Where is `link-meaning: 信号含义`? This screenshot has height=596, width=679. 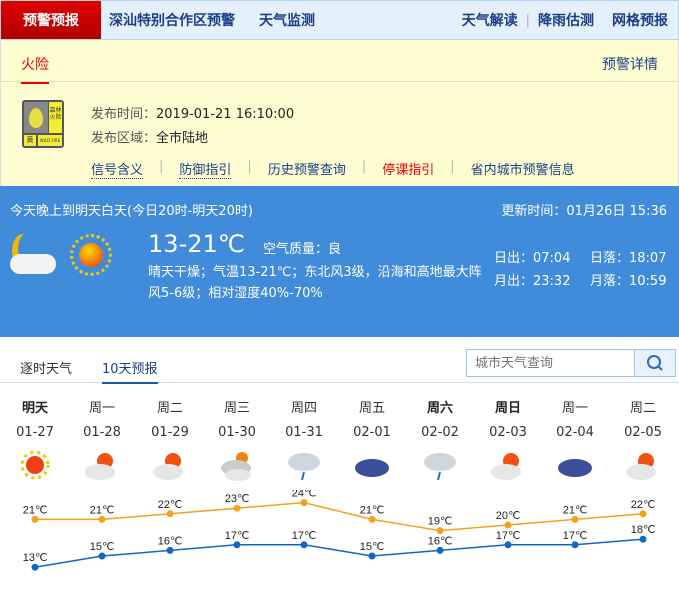
link-meaning: 信号含义 is located at coordinates (117, 169).